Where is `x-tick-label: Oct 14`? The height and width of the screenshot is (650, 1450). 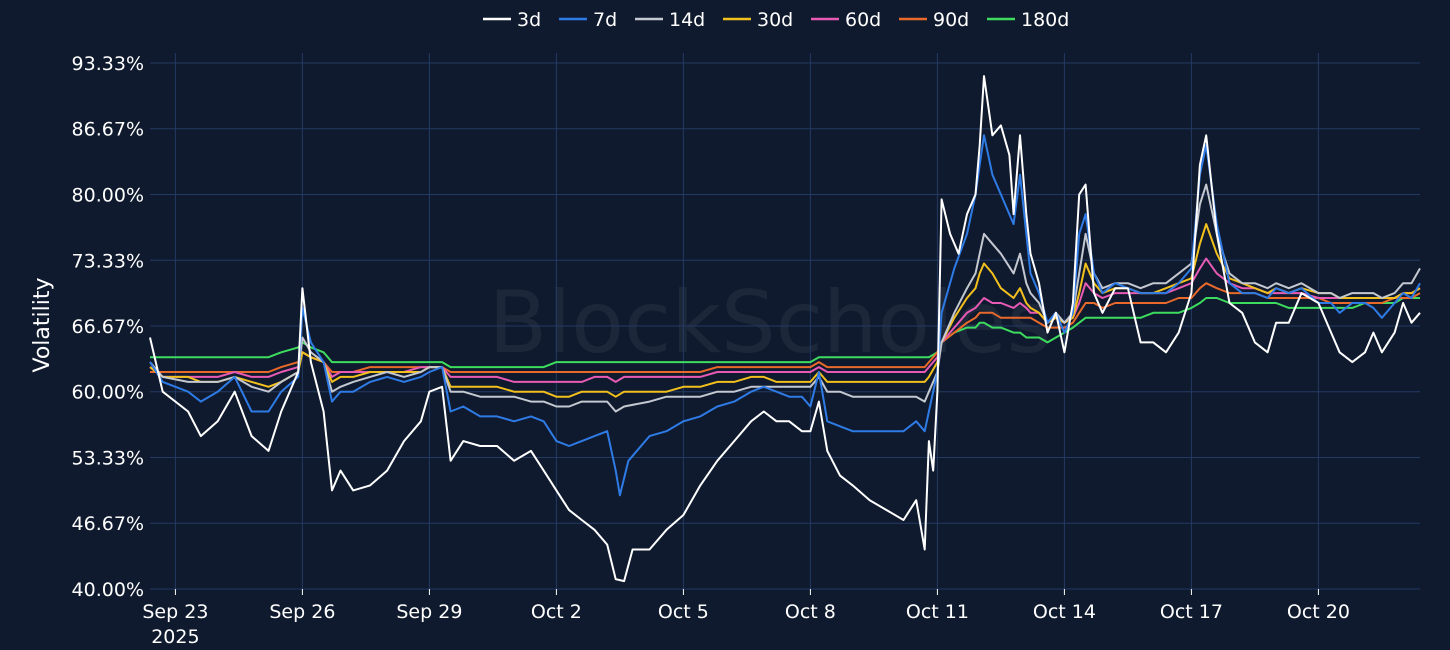 x-tick-label: Oct 14 is located at coordinates (1064, 612).